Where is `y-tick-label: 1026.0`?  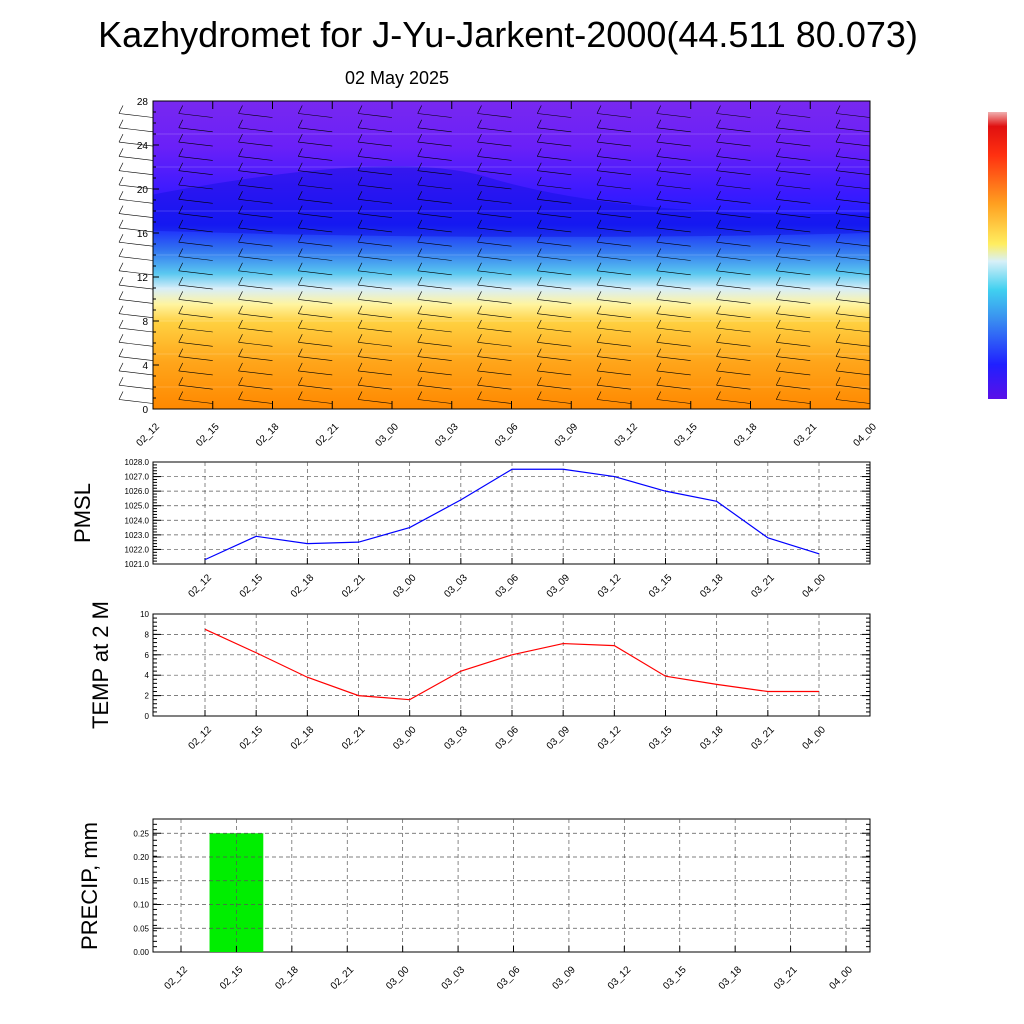
y-tick-label: 1026.0 is located at coordinates (137, 491).